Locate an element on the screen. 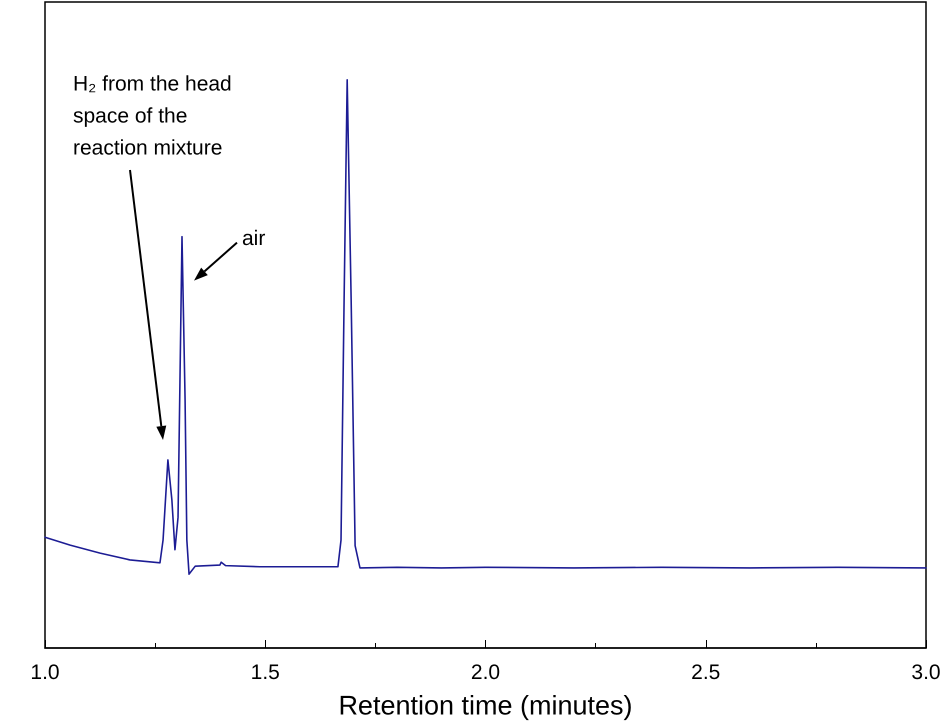 The image size is (949, 724). annotation: air is located at coordinates (254, 238).